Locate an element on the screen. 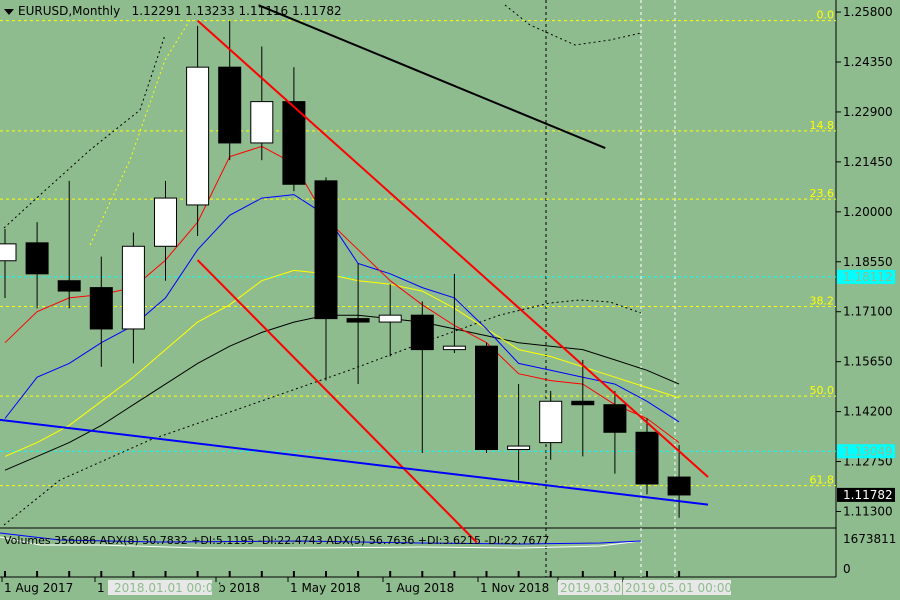 This screenshot has width=900, height=600. price-tick-label: 1.15650 is located at coordinates (868, 362).